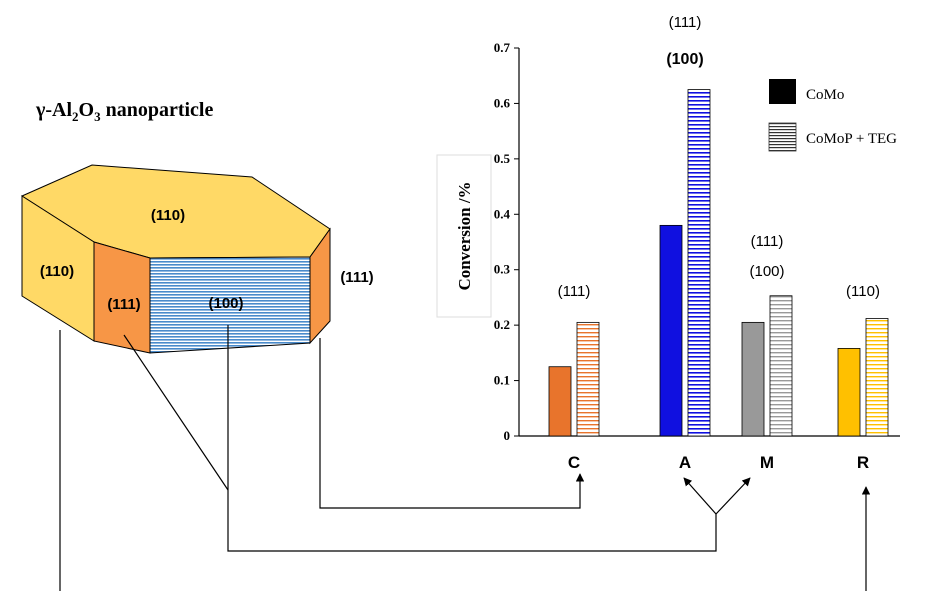  Describe the element at coordinates (782, 91) in the screenshot. I see `legend-swatch-como` at that location.